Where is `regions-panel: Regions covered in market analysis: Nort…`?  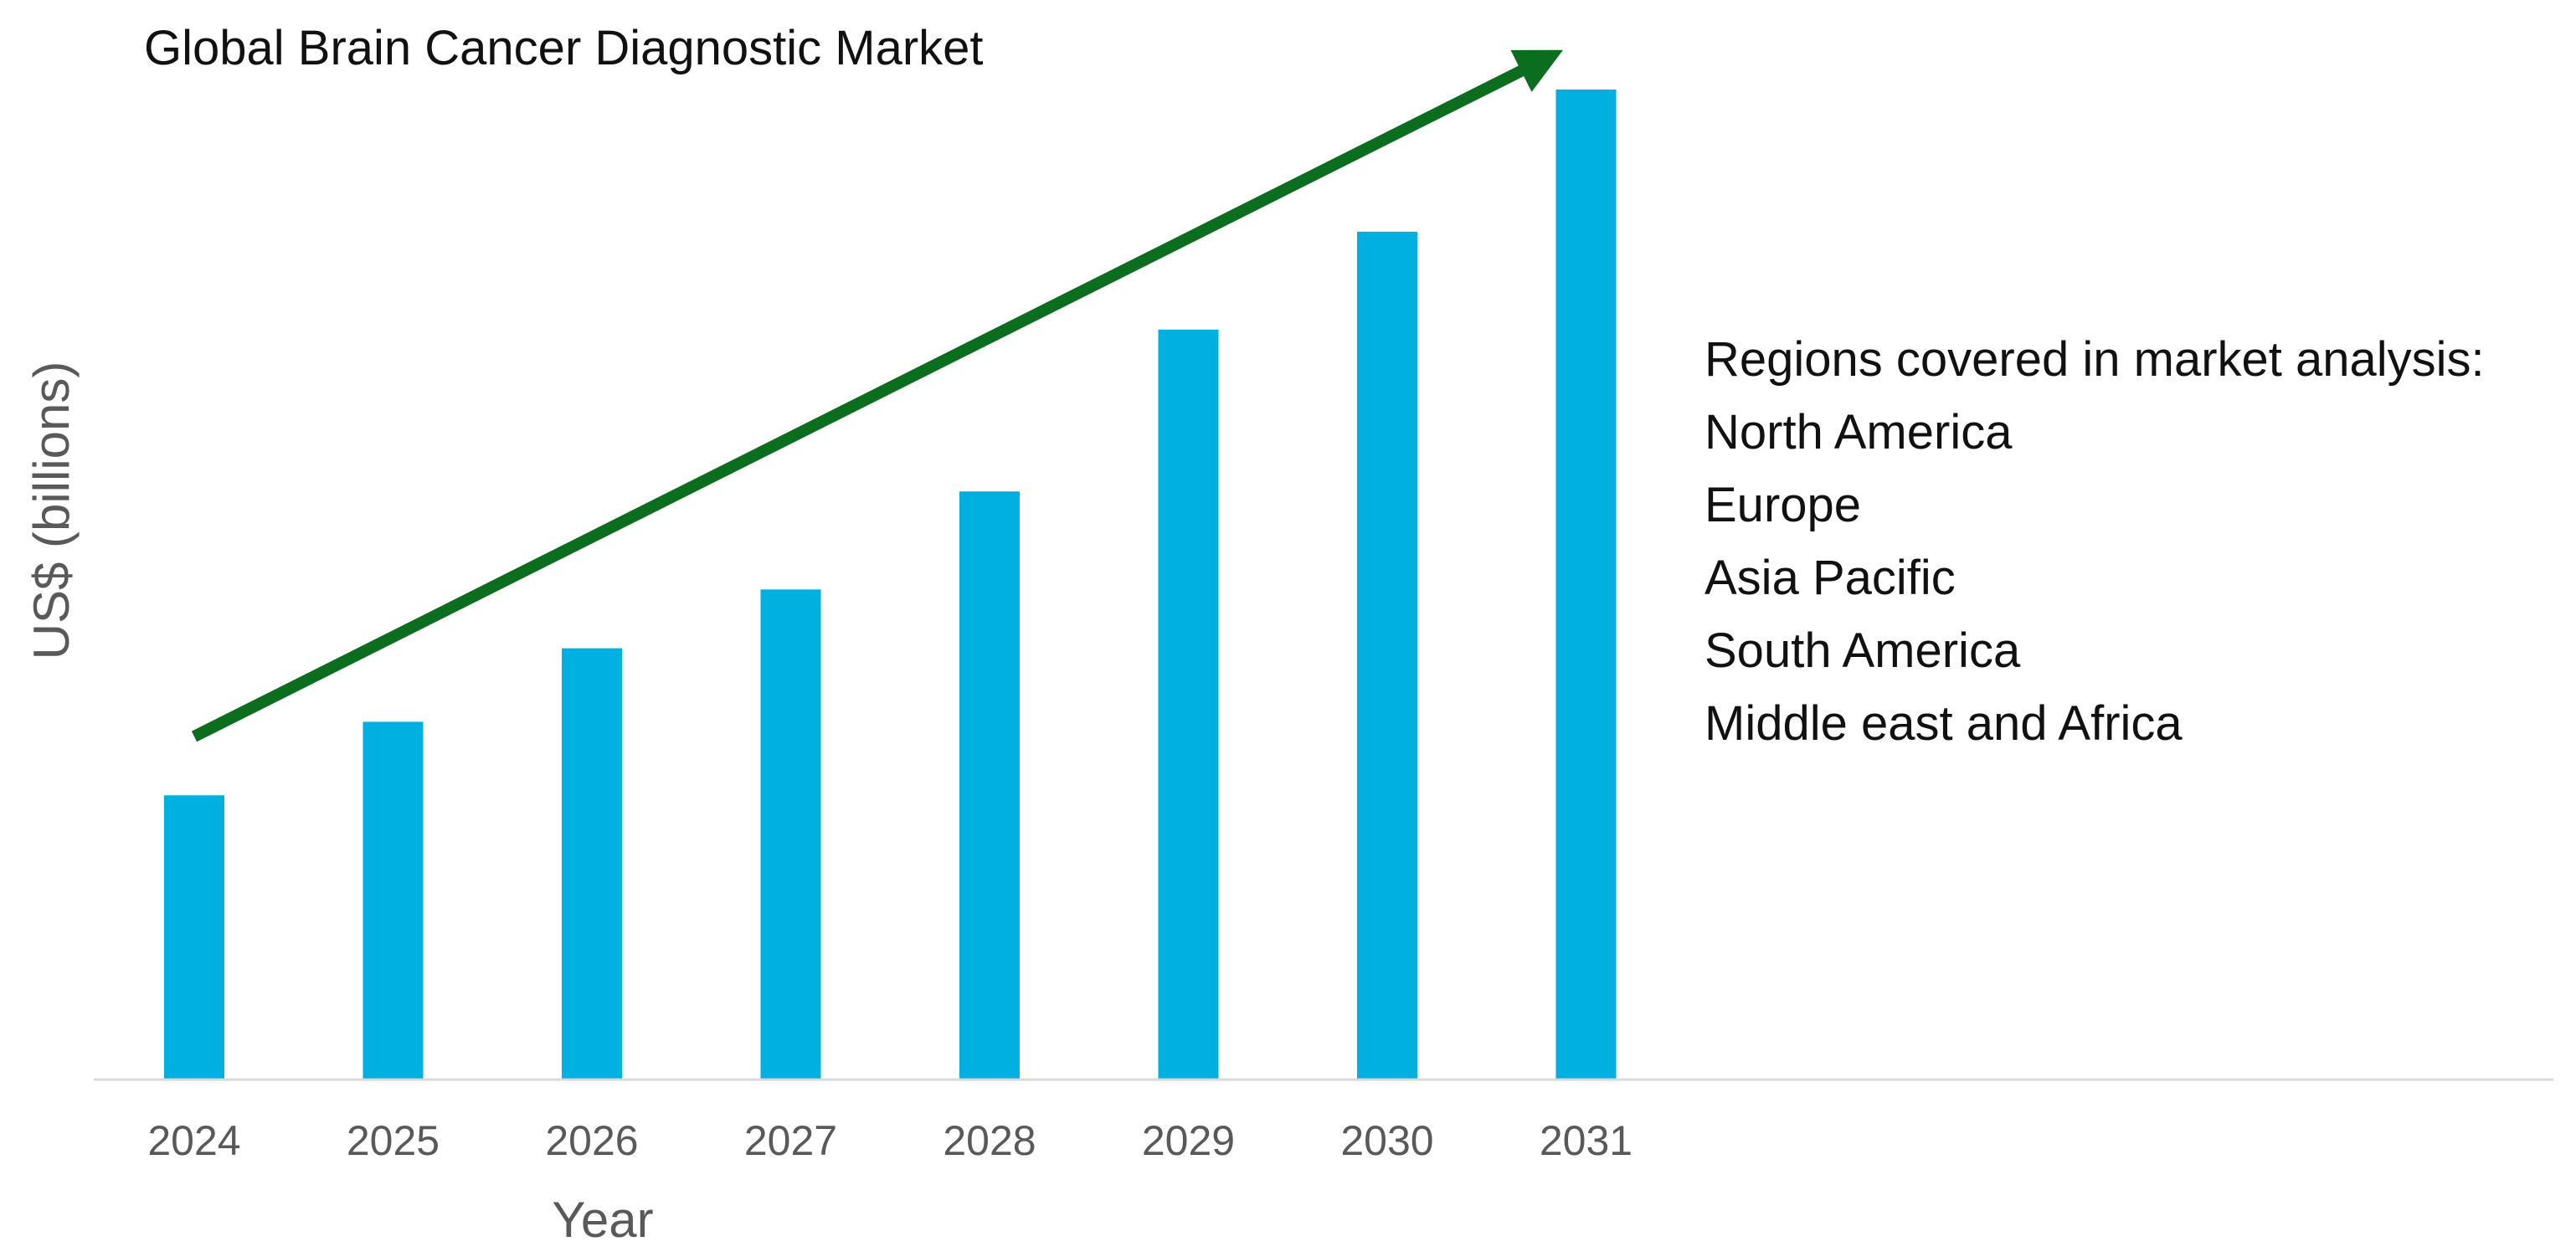 regions-panel: Regions covered in market analysis: Nort… is located at coordinates (2094, 541).